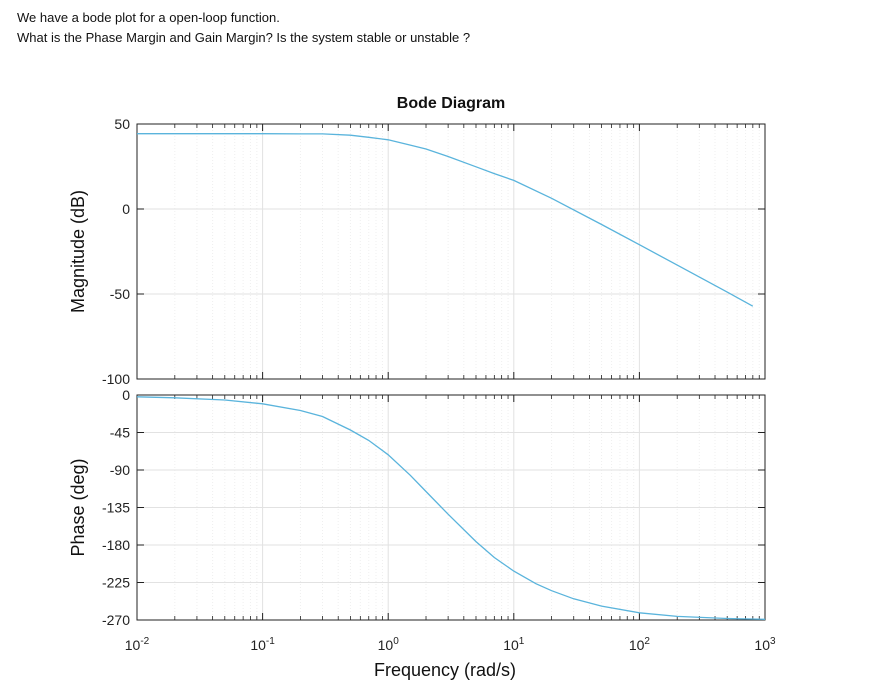 The height and width of the screenshot is (693, 887). What do you see at coordinates (116, 508) in the screenshot?
I see `phase-y-tick-label: -135` at bounding box center [116, 508].